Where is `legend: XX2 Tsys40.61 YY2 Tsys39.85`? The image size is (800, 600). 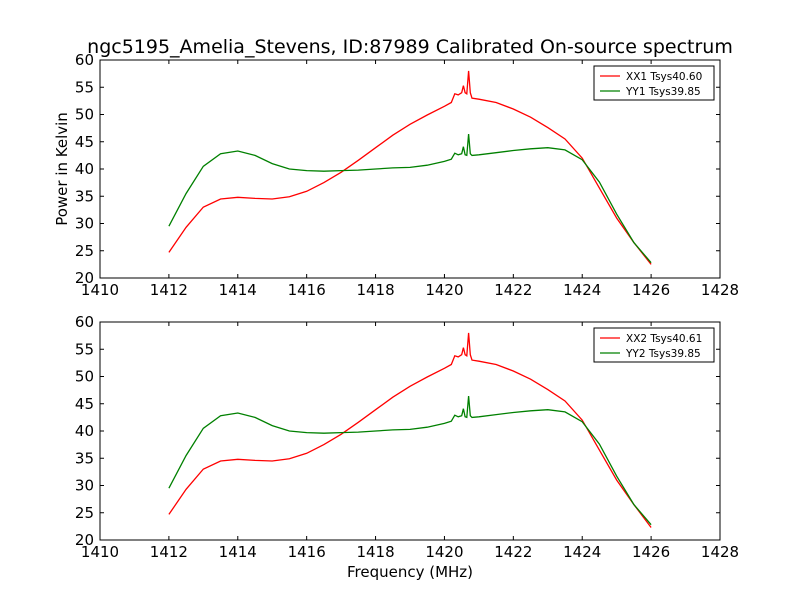 legend: XX2 Tsys40.61 YY2 Tsys39.85 is located at coordinates (654, 345).